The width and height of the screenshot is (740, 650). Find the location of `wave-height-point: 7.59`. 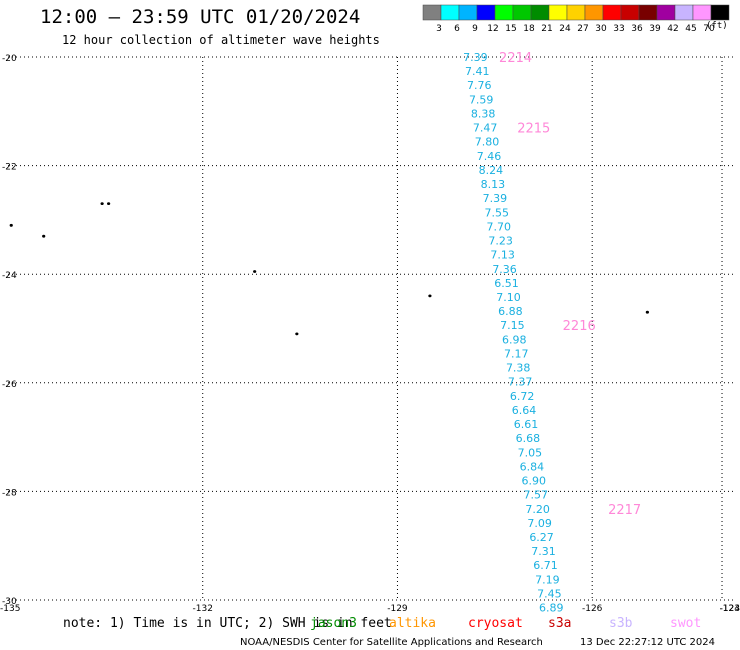

wave-height-point: 7.59 is located at coordinates (481, 99).